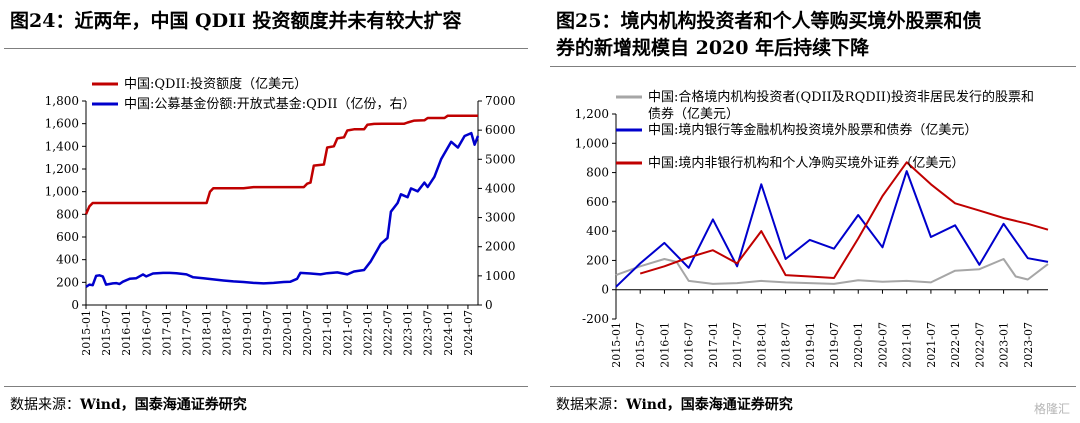 Image resolution: width=1080 pixels, height=423 pixels. I want to click on left-title-rule, so click(266, 48).